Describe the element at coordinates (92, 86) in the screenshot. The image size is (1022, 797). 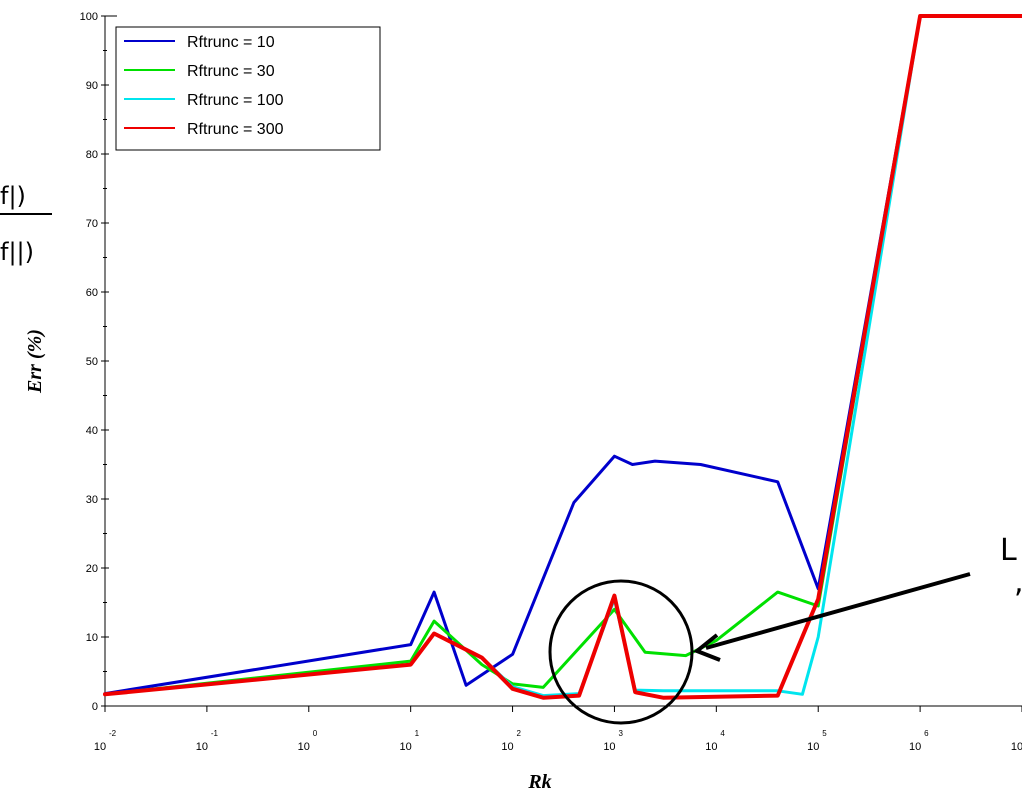
I see `y-tick-label: 90` at that location.